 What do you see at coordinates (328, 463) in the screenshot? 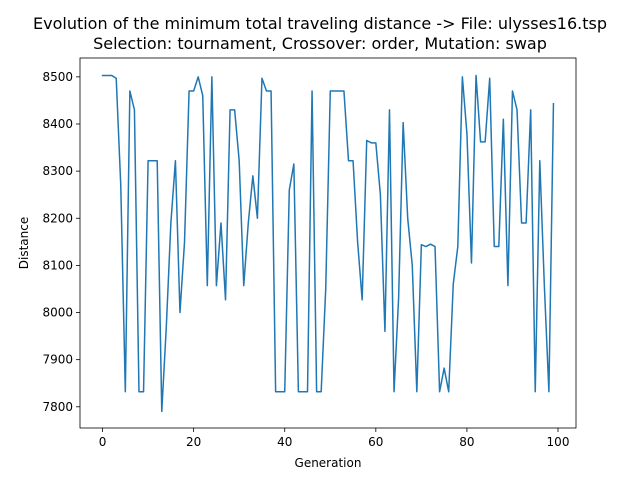
I see `x-axis-label: Generation` at bounding box center [328, 463].